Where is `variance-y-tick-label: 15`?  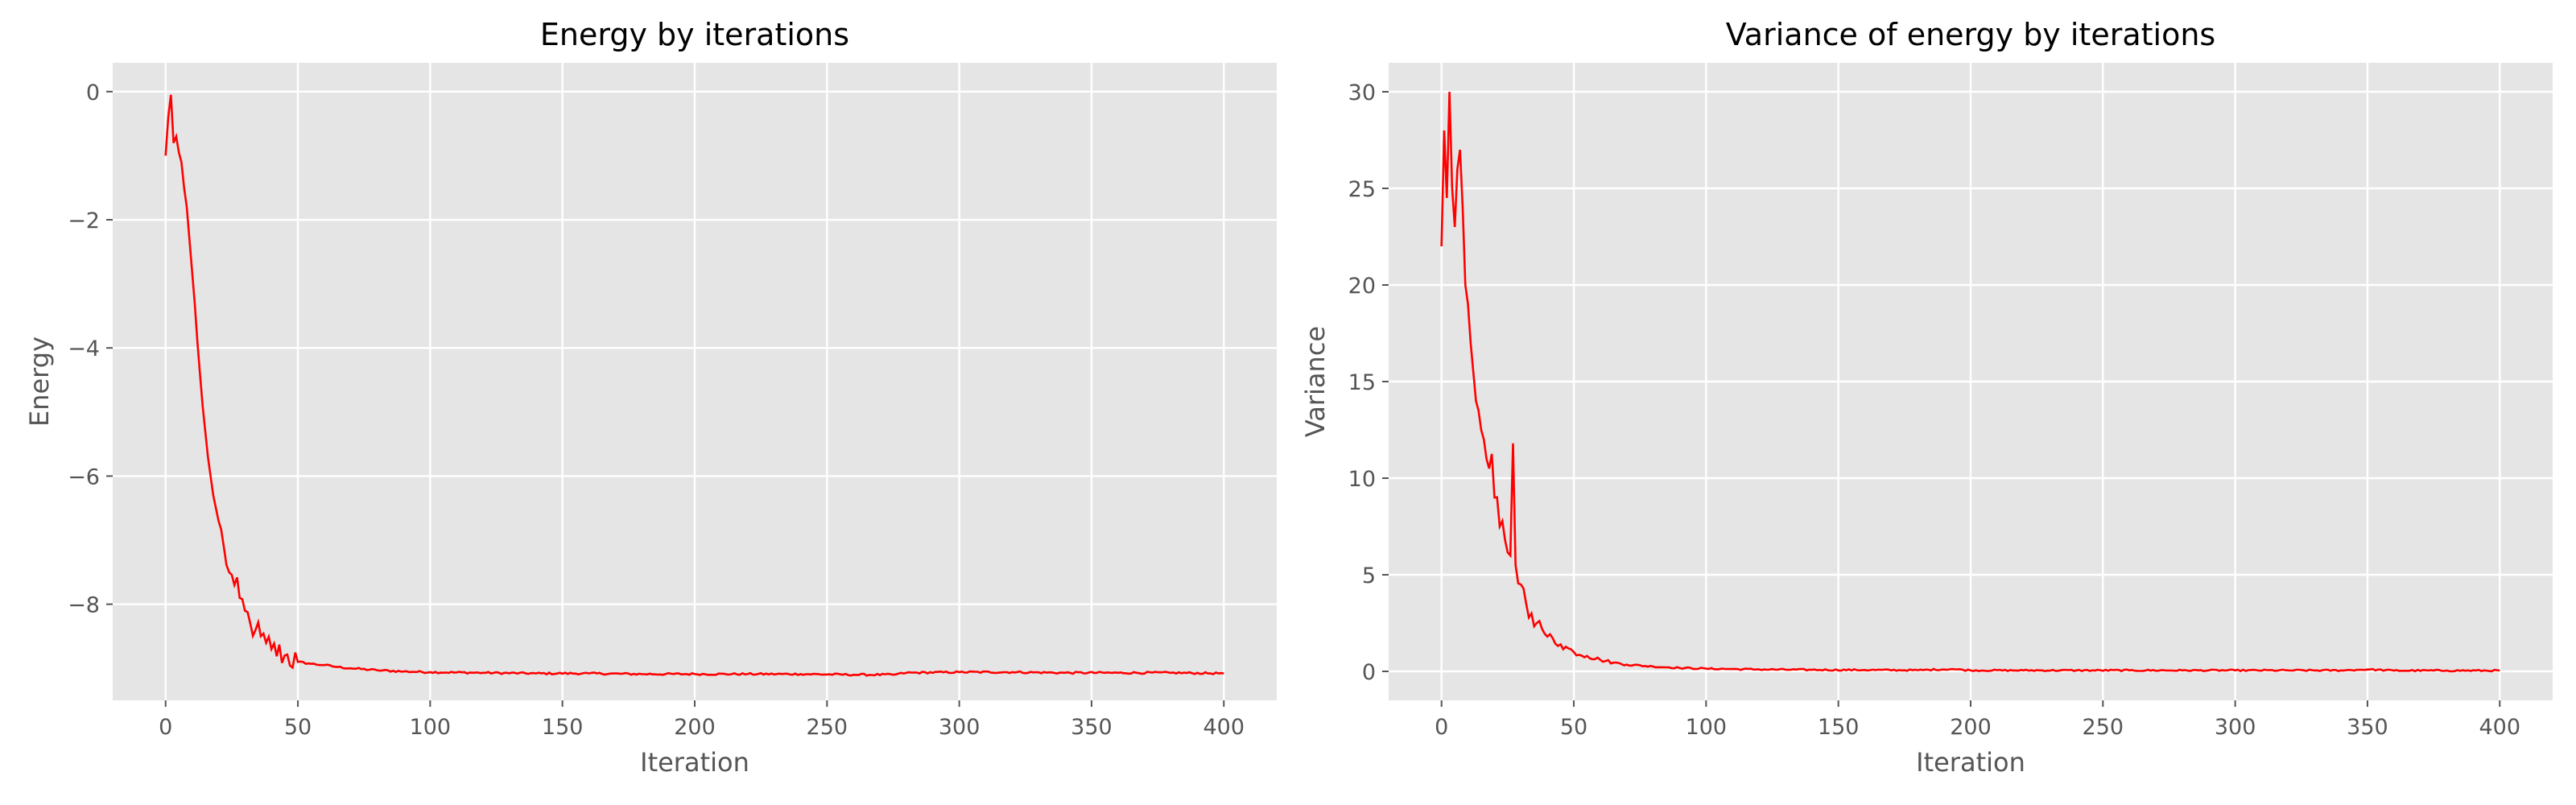
variance-y-tick-label: 15 is located at coordinates (1362, 382).